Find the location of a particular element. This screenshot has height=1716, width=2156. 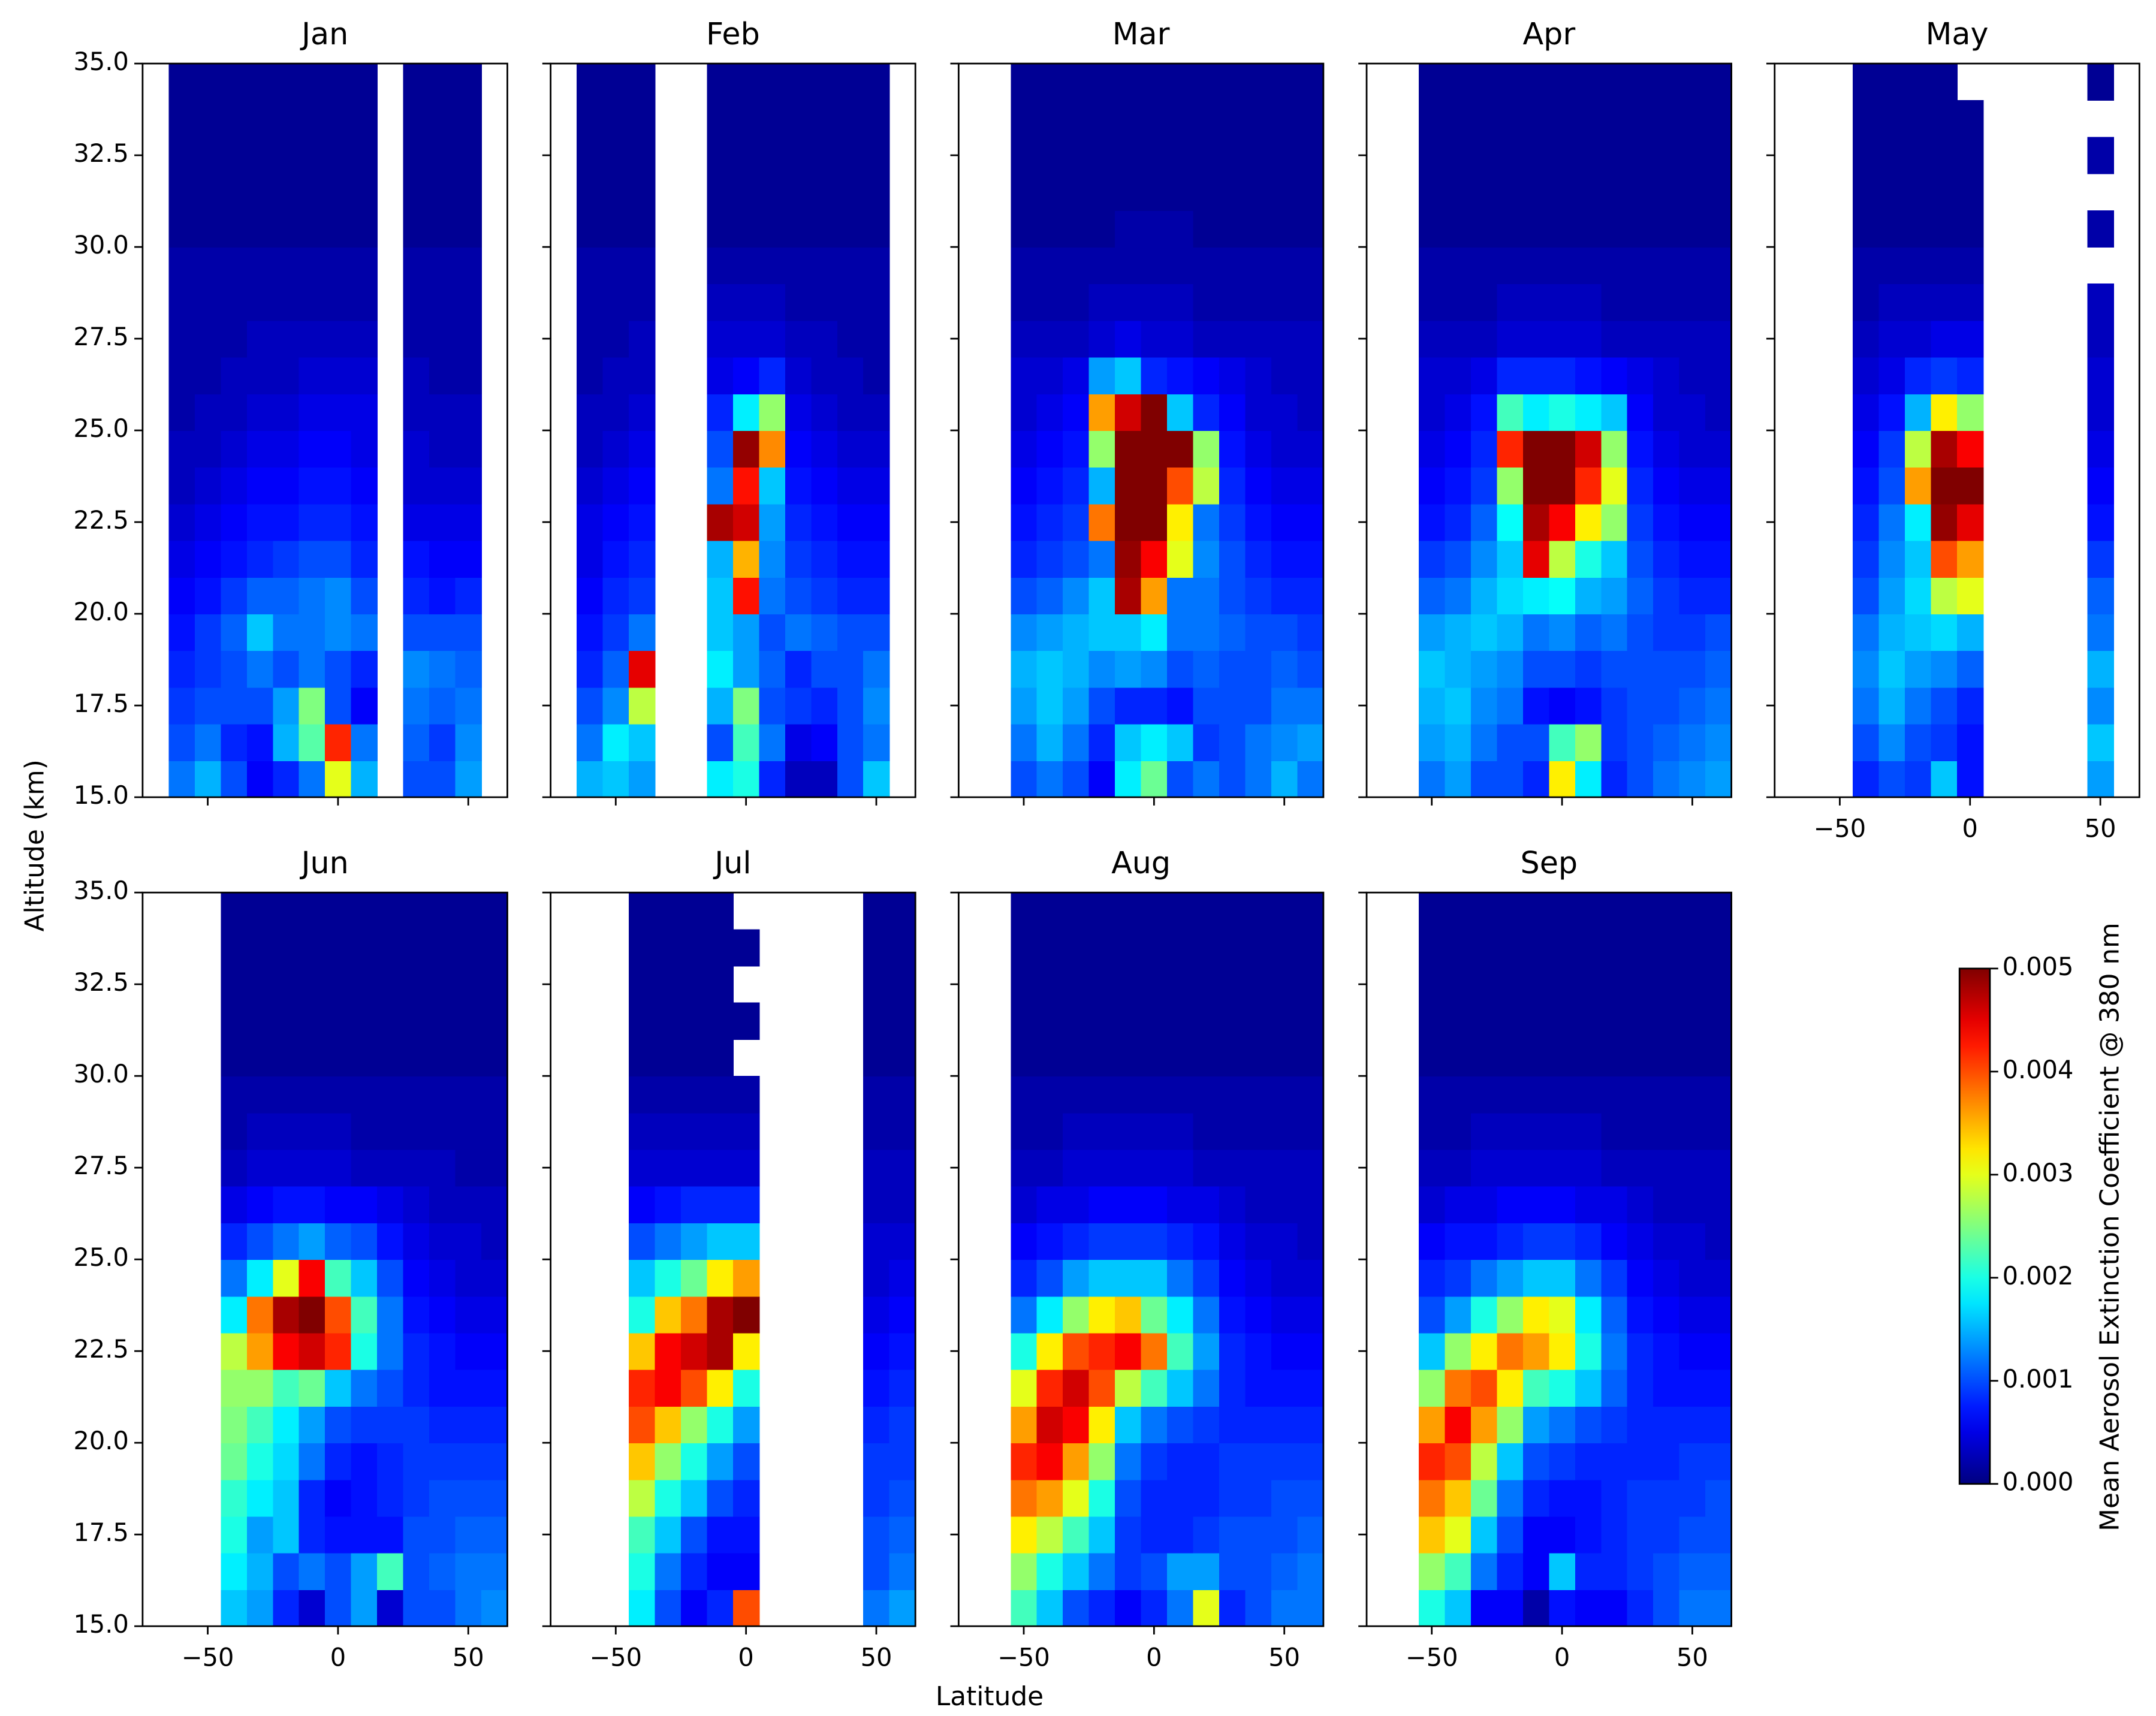

panel: Jul−50 0 50 is located at coordinates (729, 1258).